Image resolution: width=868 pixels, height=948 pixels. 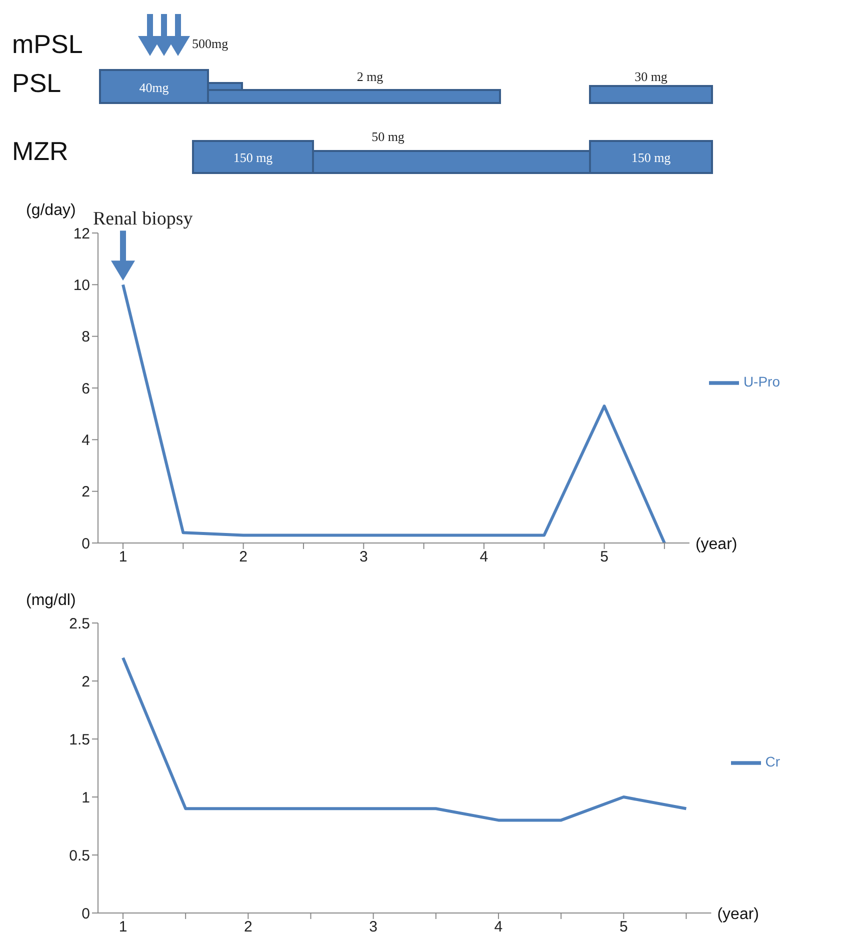 What do you see at coordinates (761, 382) in the screenshot?
I see `legend-label: U-Pro` at bounding box center [761, 382].